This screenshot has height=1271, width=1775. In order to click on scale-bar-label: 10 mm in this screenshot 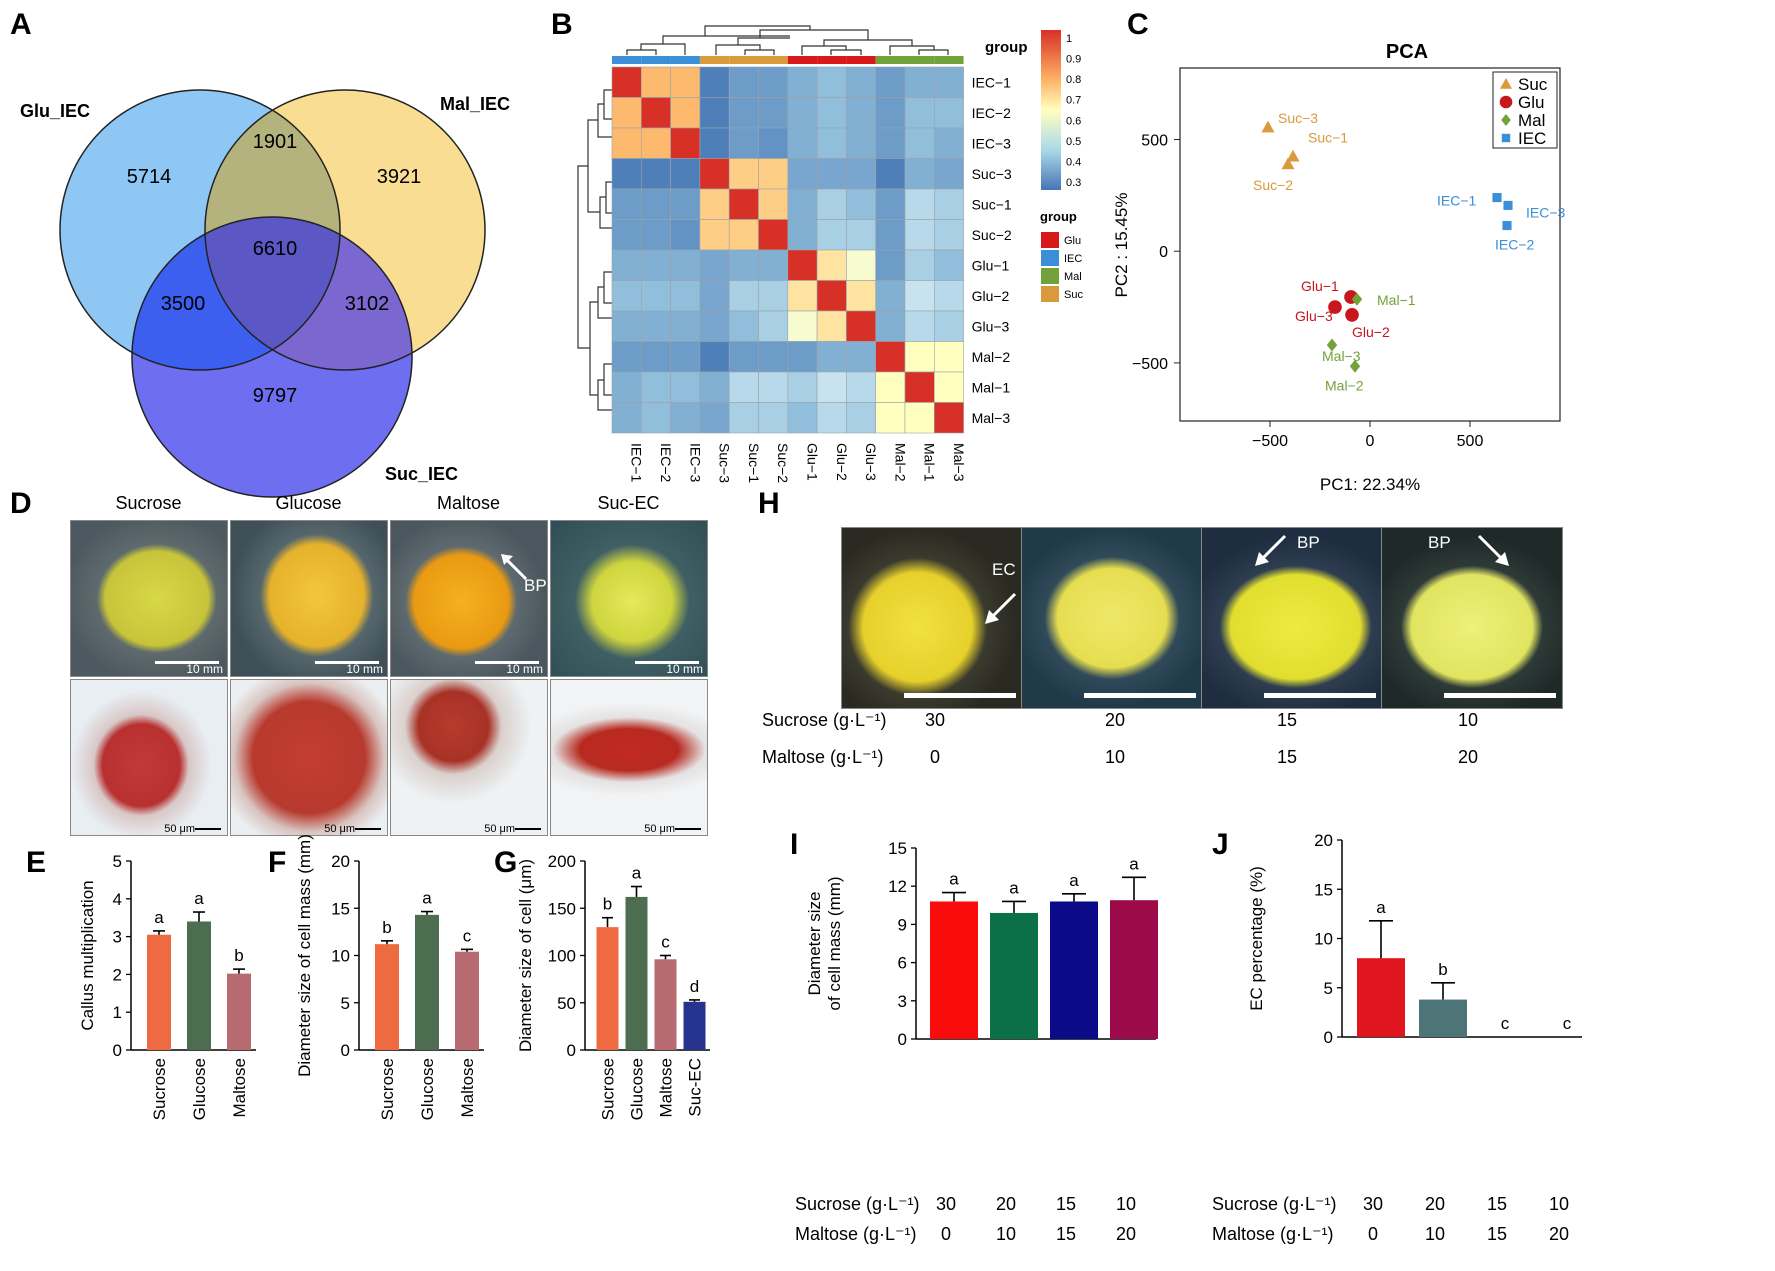, I will do `click(524, 669)`.